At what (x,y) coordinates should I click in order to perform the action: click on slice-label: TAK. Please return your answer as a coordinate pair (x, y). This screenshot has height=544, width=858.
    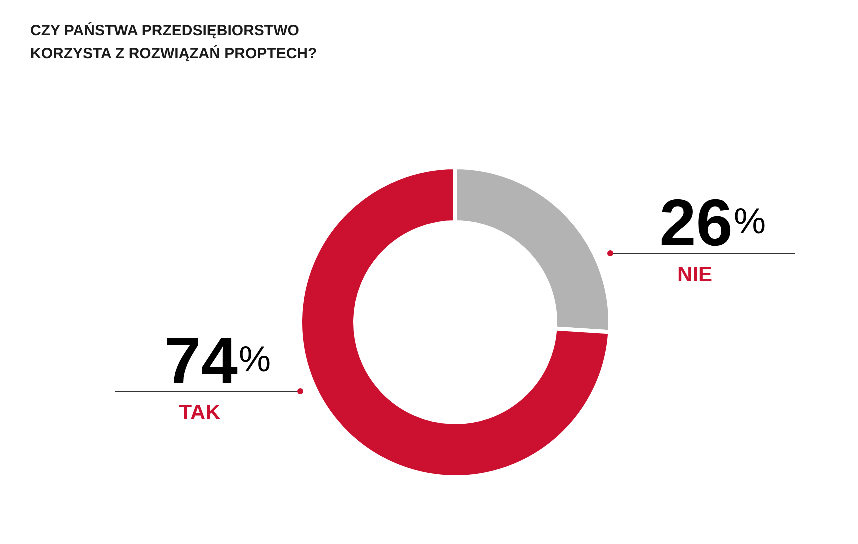
    Looking at the image, I should click on (200, 412).